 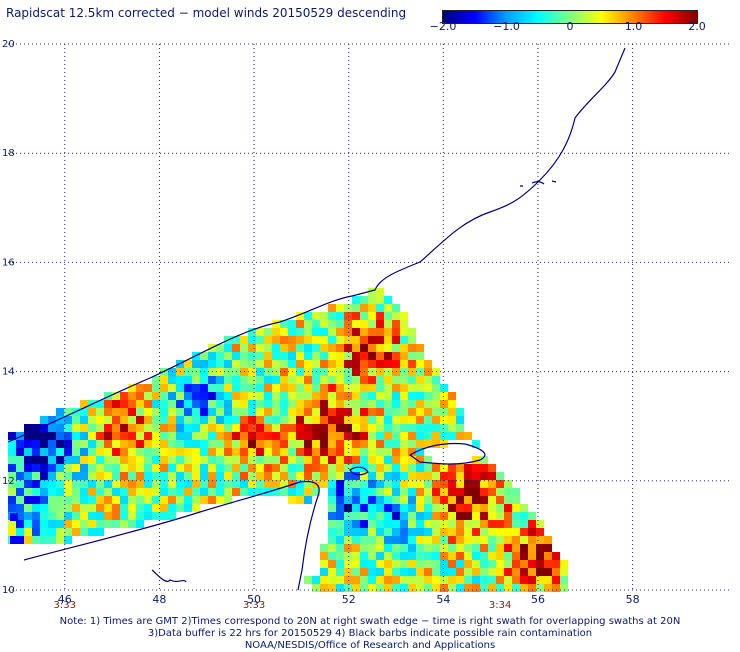 I want to click on x-tick-label: 56, so click(x=538, y=599).